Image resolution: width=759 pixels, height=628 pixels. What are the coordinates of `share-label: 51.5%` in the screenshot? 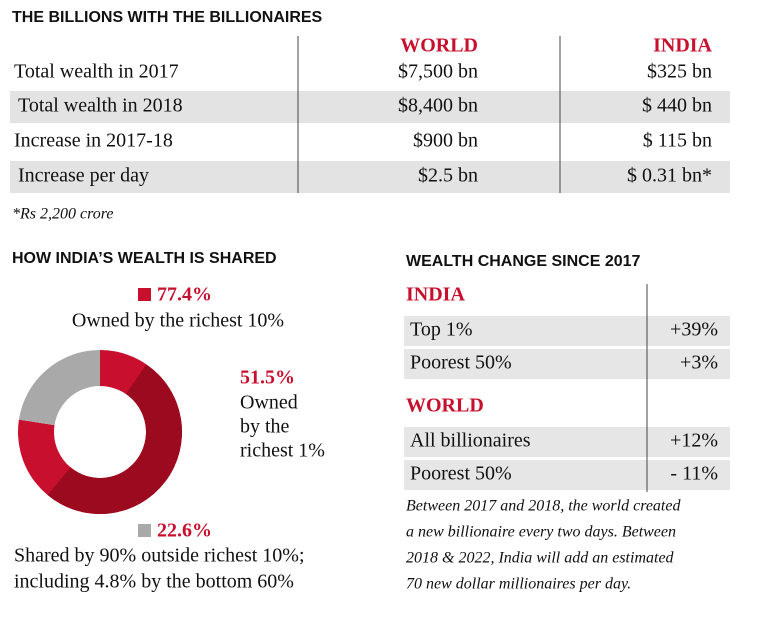 It's located at (267, 378).